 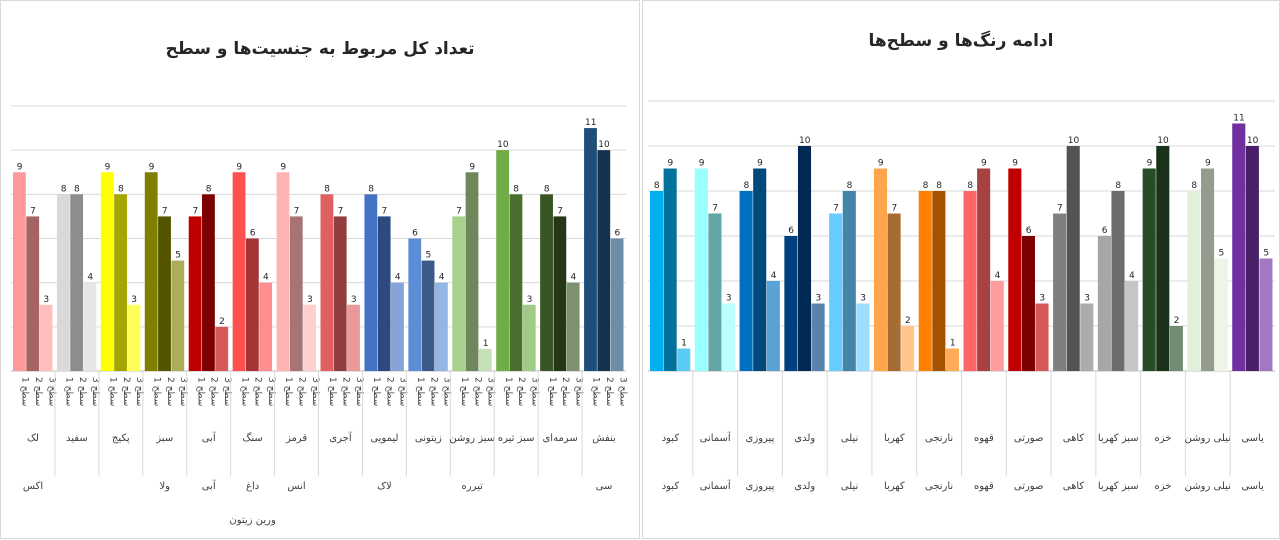 What do you see at coordinates (1208, 164) in the screenshot?
I see `data-label: 9` at bounding box center [1208, 164].